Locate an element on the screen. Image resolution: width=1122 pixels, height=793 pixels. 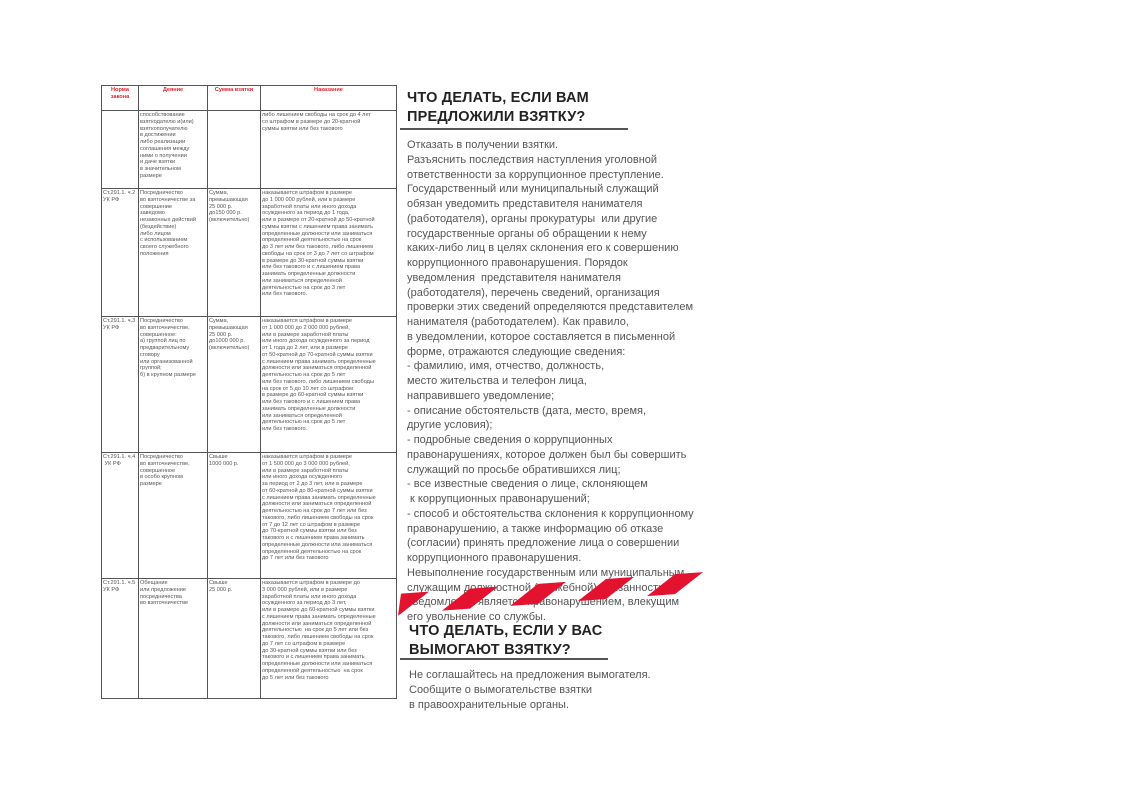
cell-norm: Ст.291.1. ч.4 УК РФ is located at coordinates (120, 515).